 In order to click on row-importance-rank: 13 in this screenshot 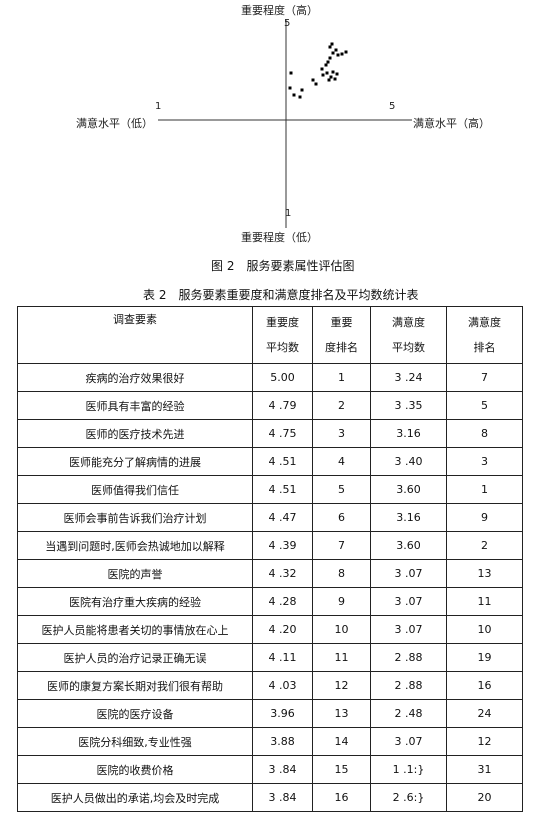, I will do `click(341, 713)`.